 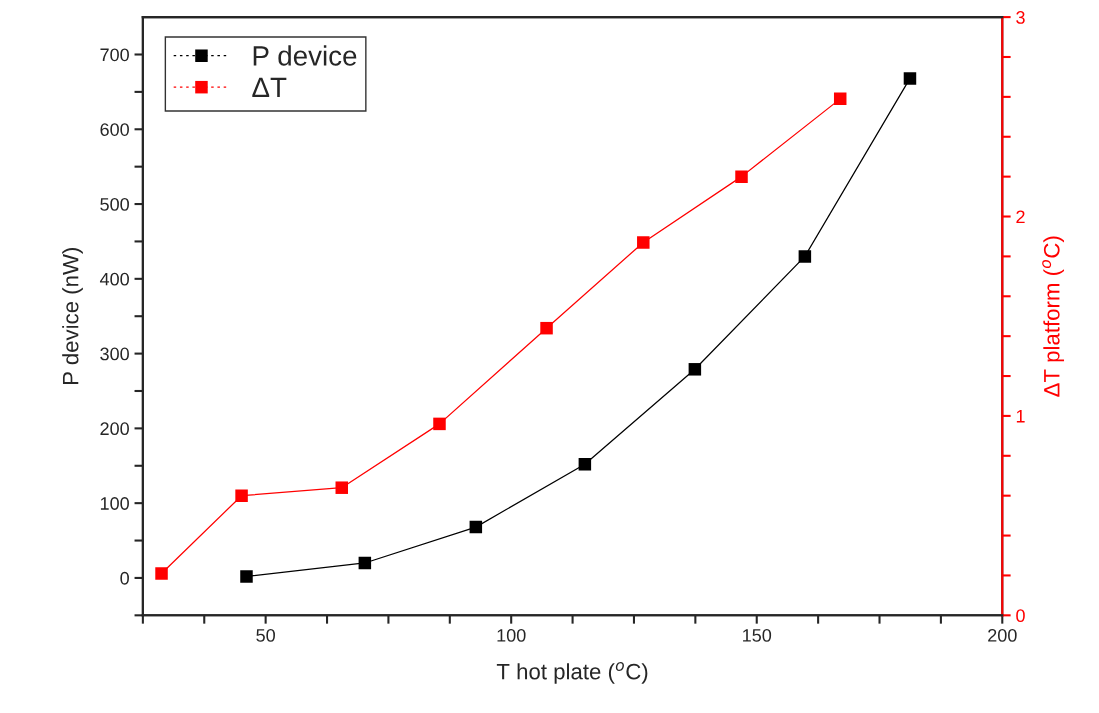 I want to click on legend-label: P device, so click(x=305, y=55).